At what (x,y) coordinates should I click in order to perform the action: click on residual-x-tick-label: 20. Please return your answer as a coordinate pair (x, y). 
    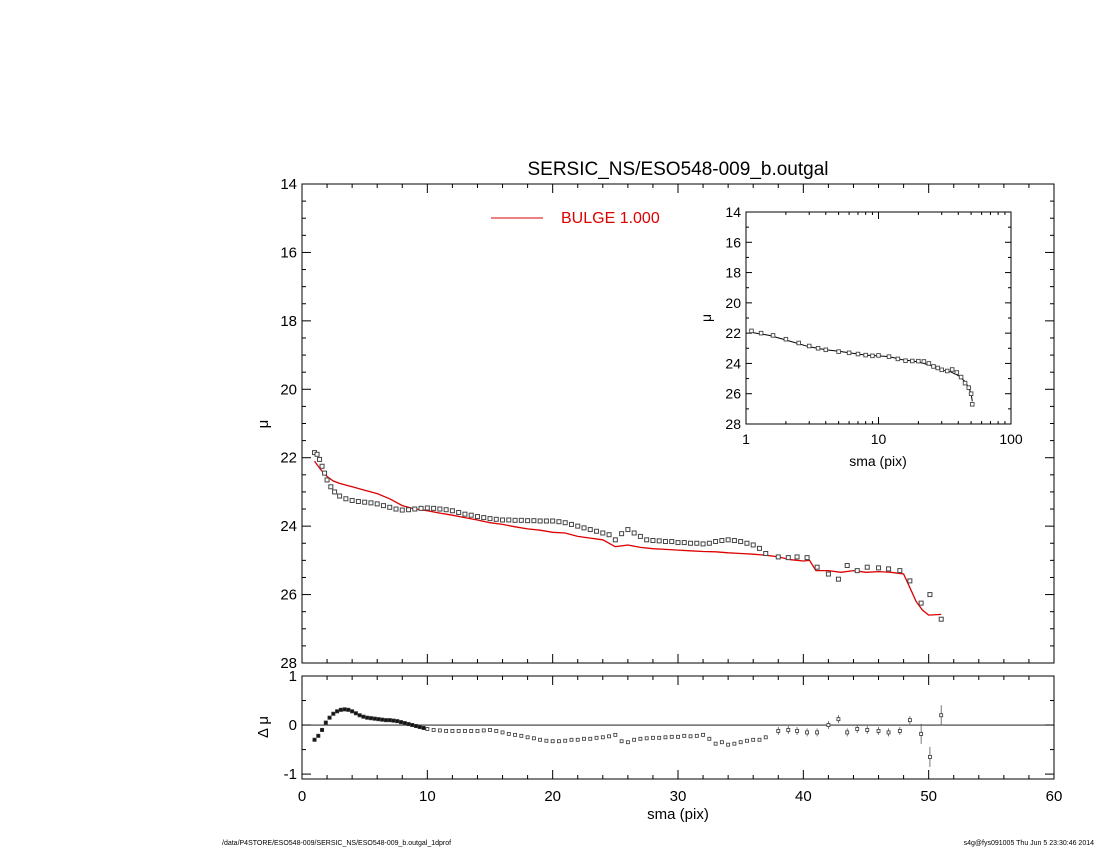
    Looking at the image, I should click on (552, 796).